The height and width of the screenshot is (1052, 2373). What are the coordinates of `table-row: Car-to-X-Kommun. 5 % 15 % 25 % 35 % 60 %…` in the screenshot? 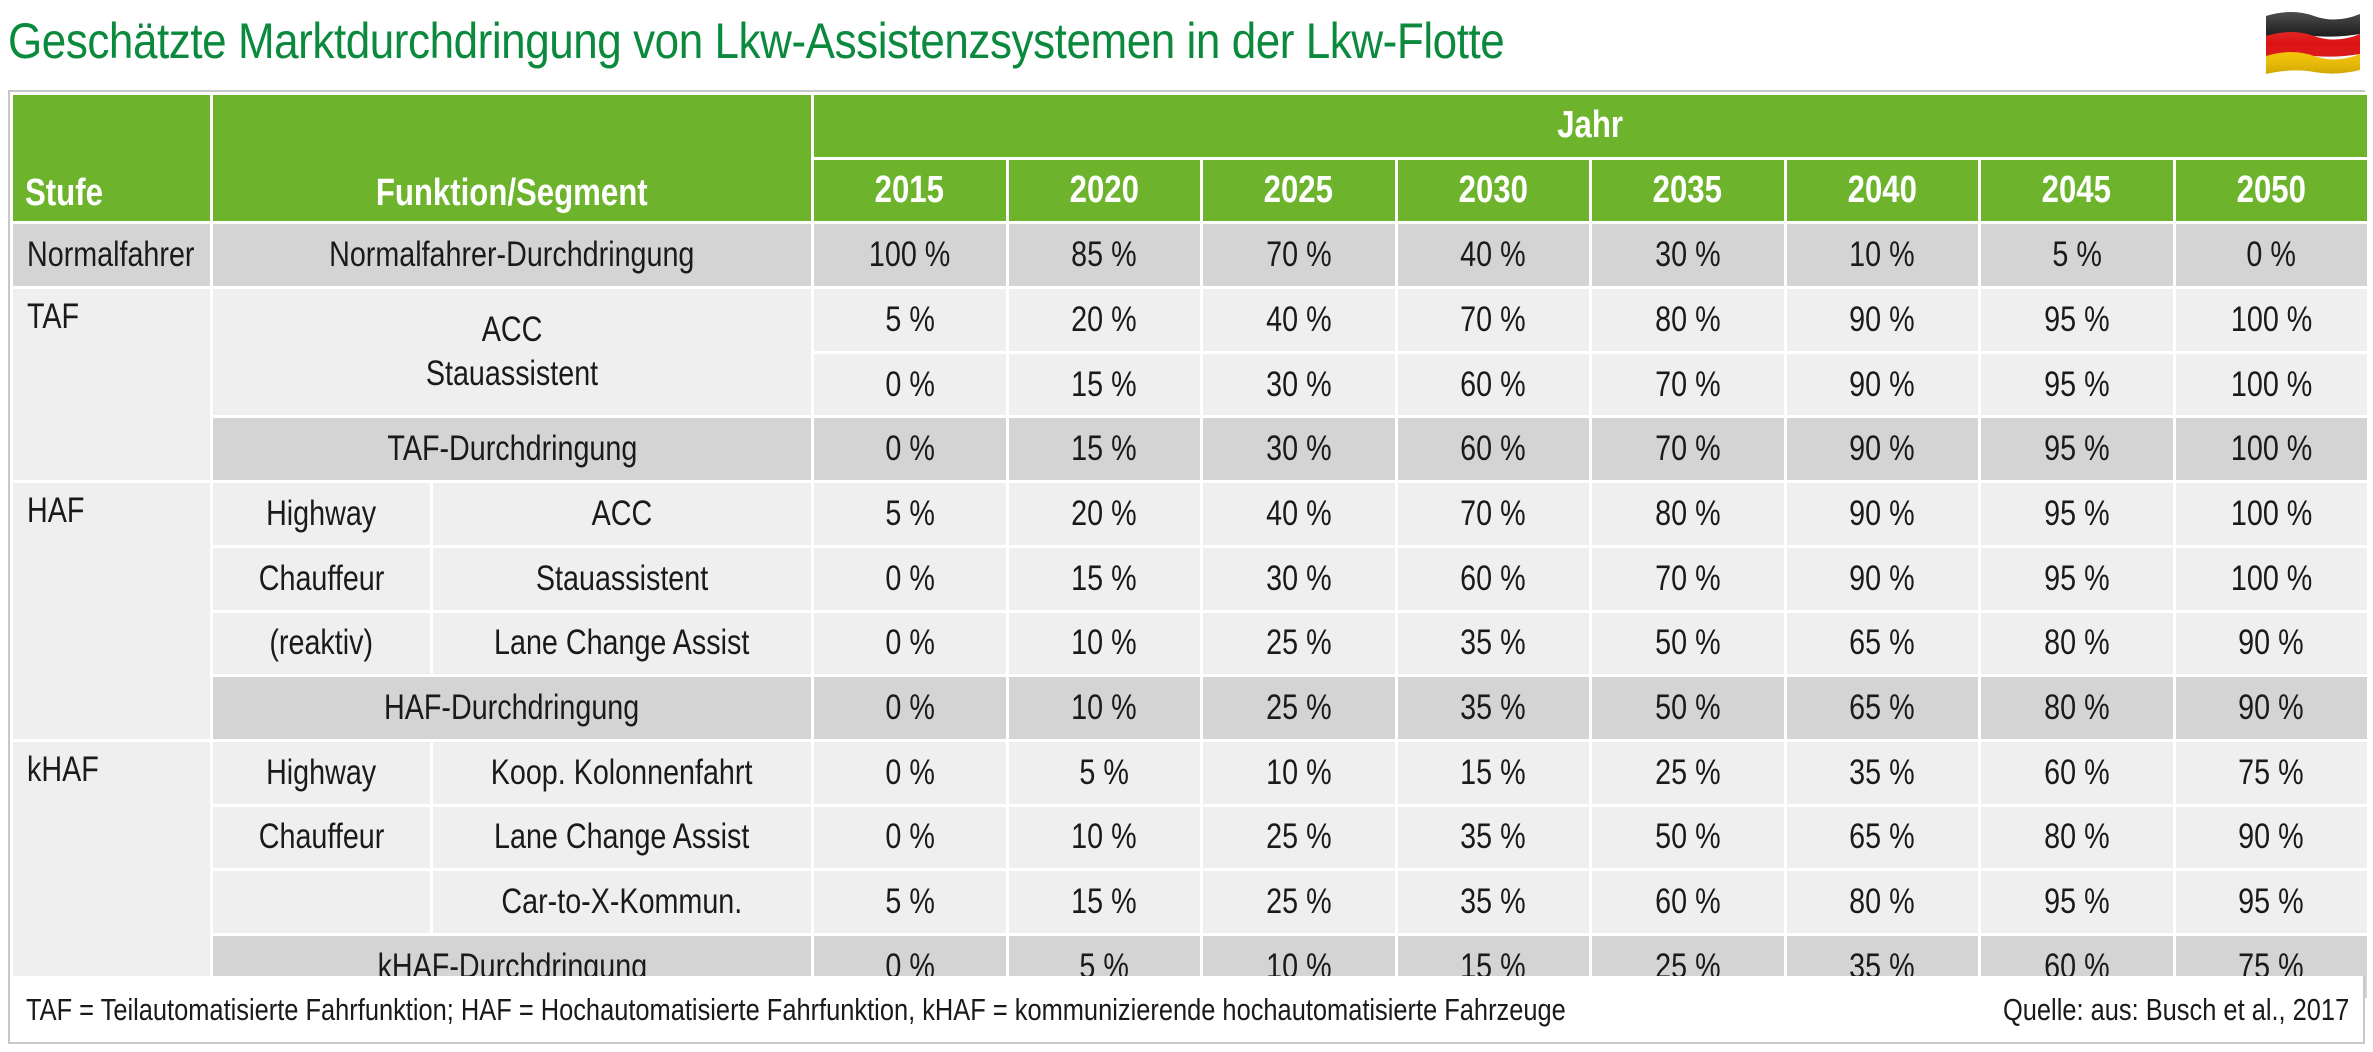 It's located at (1191, 902).